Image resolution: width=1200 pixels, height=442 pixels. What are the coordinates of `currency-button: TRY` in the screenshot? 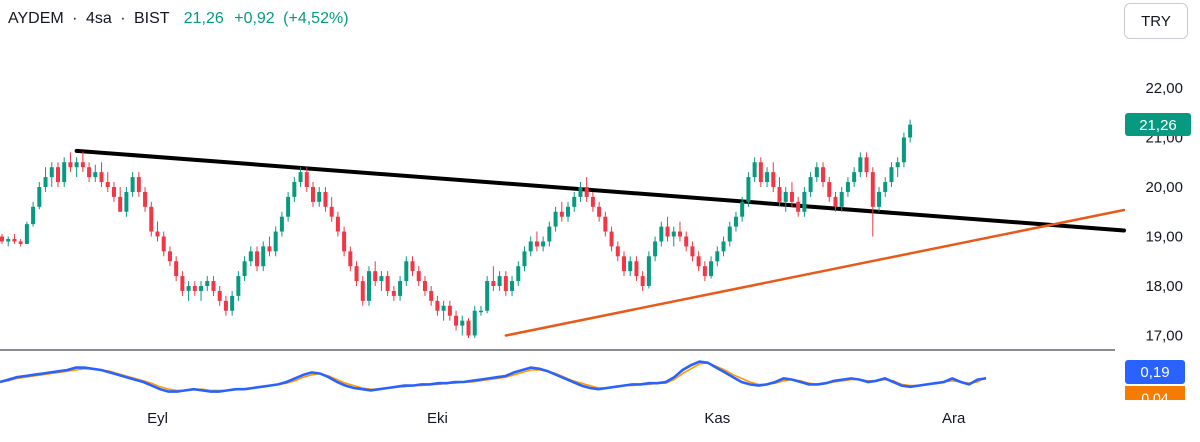 It's located at (1156, 21).